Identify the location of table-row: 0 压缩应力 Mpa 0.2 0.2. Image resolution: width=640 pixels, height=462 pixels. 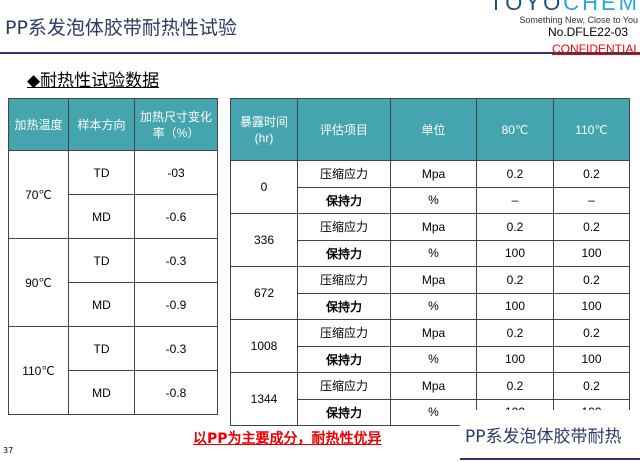
(430, 187).